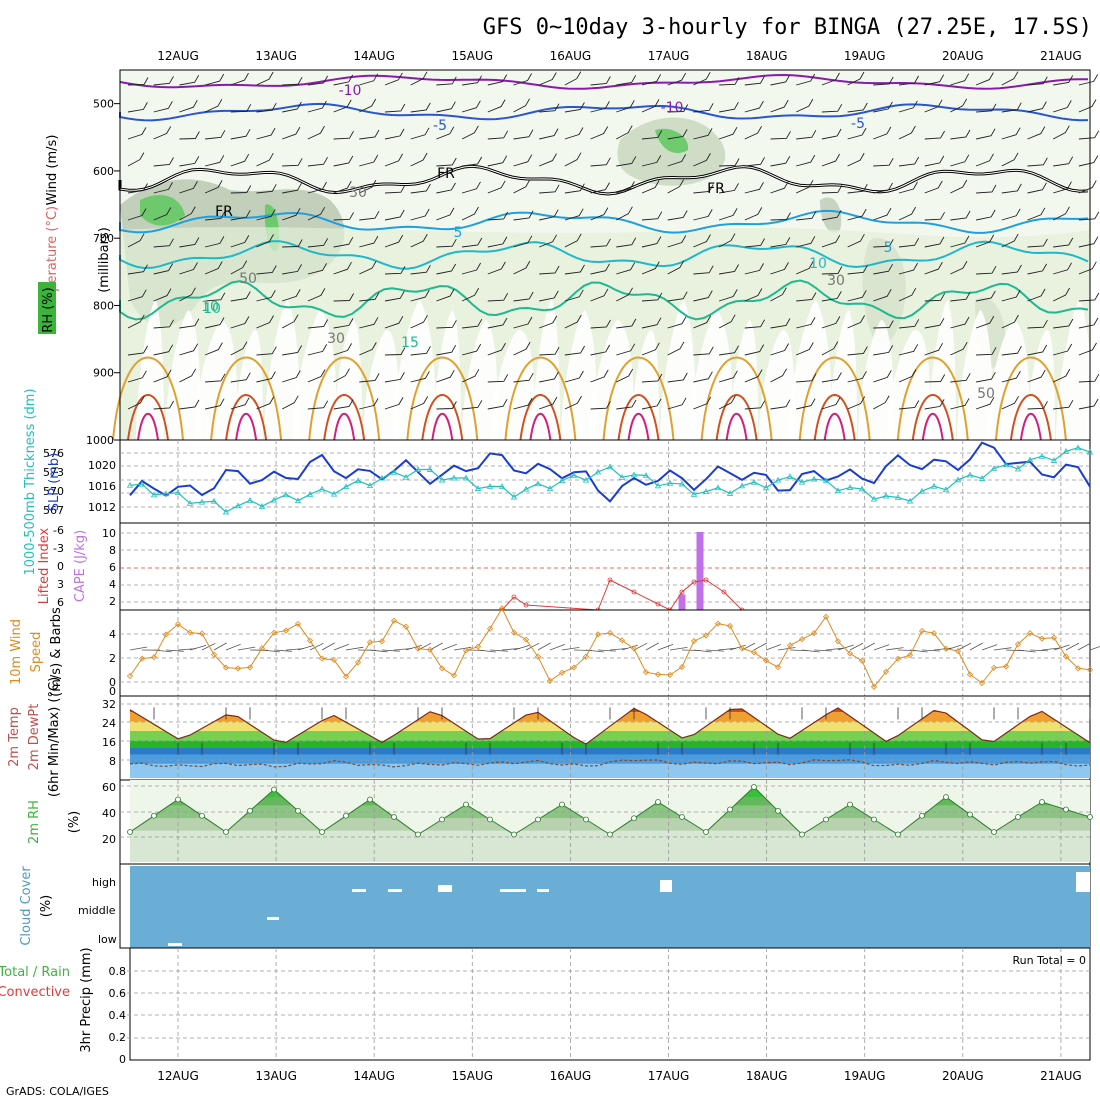 This screenshot has width=1100, height=1100. Describe the element at coordinates (109, 723) in the screenshot. I see `temp-tick-label: 24` at that location.